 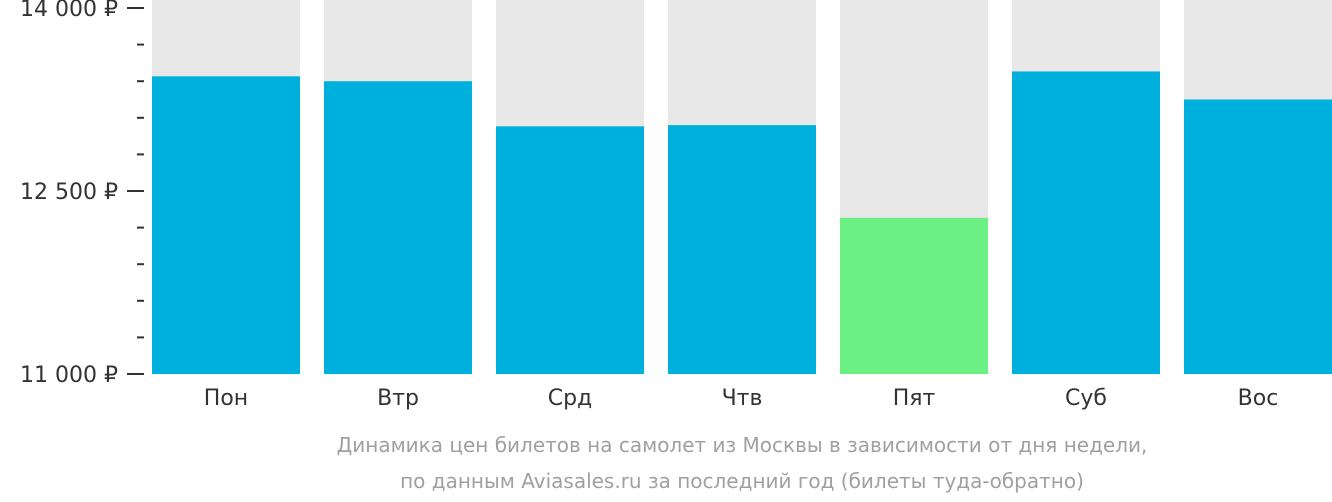 What do you see at coordinates (69, 11) in the screenshot?
I see `y-tick-label: 14 000 ₽` at bounding box center [69, 11].